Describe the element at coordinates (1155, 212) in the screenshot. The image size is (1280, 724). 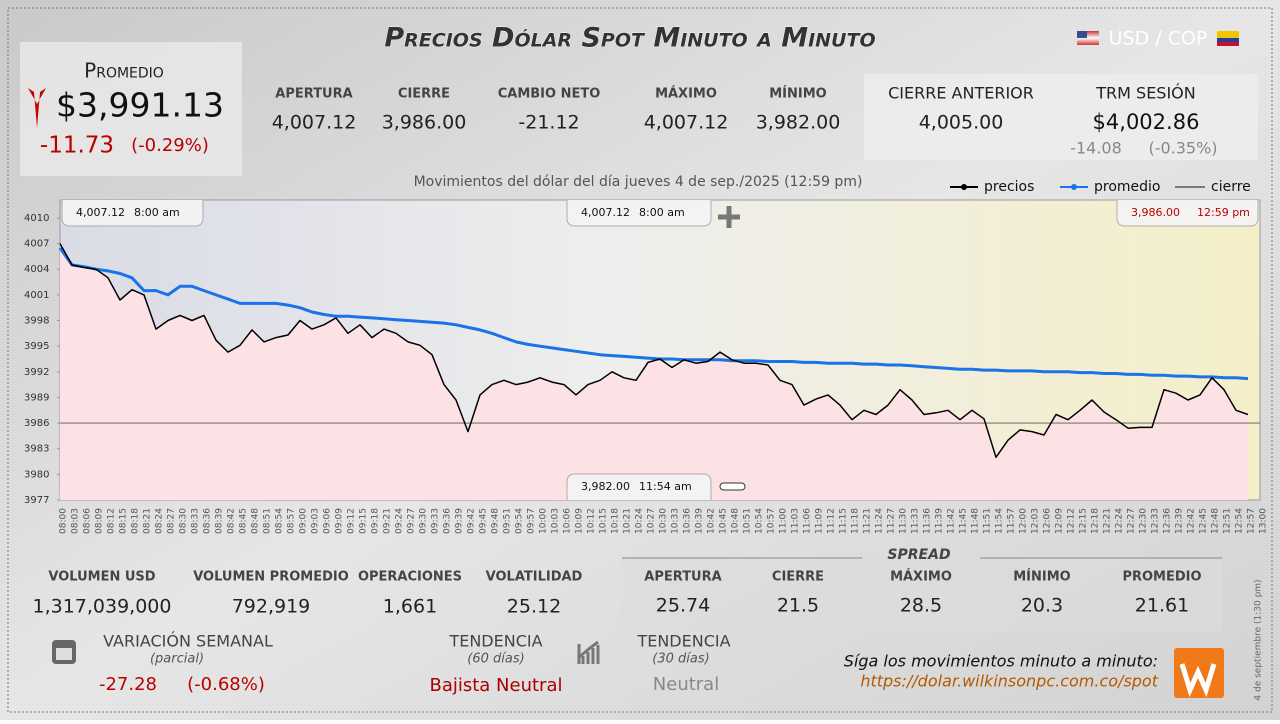
I see `annotation-value: 3,986.00` at that location.